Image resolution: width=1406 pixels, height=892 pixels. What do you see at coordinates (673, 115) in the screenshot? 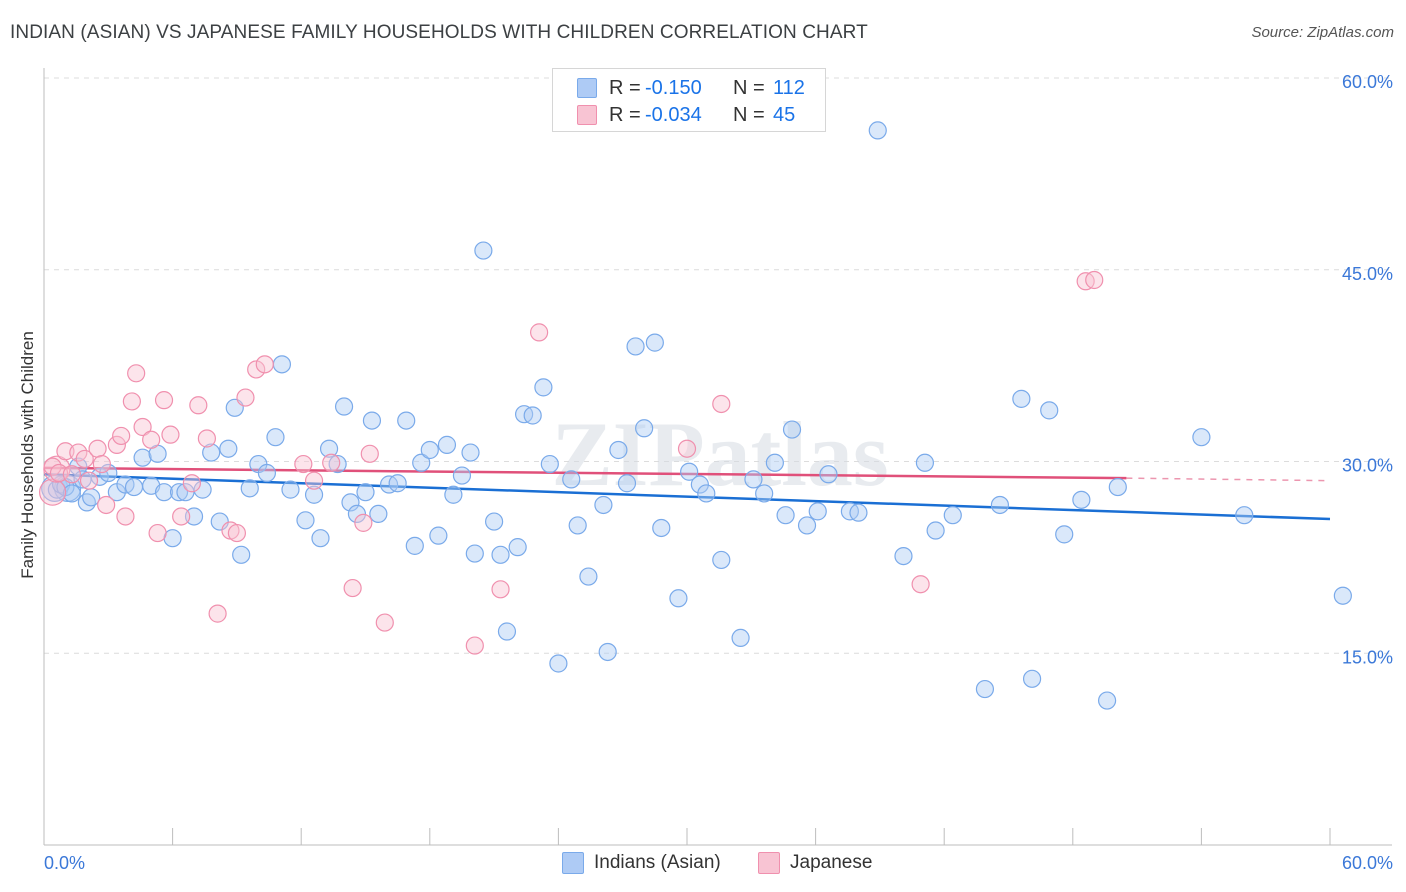
I see `r-value: -0.034` at bounding box center [673, 115].